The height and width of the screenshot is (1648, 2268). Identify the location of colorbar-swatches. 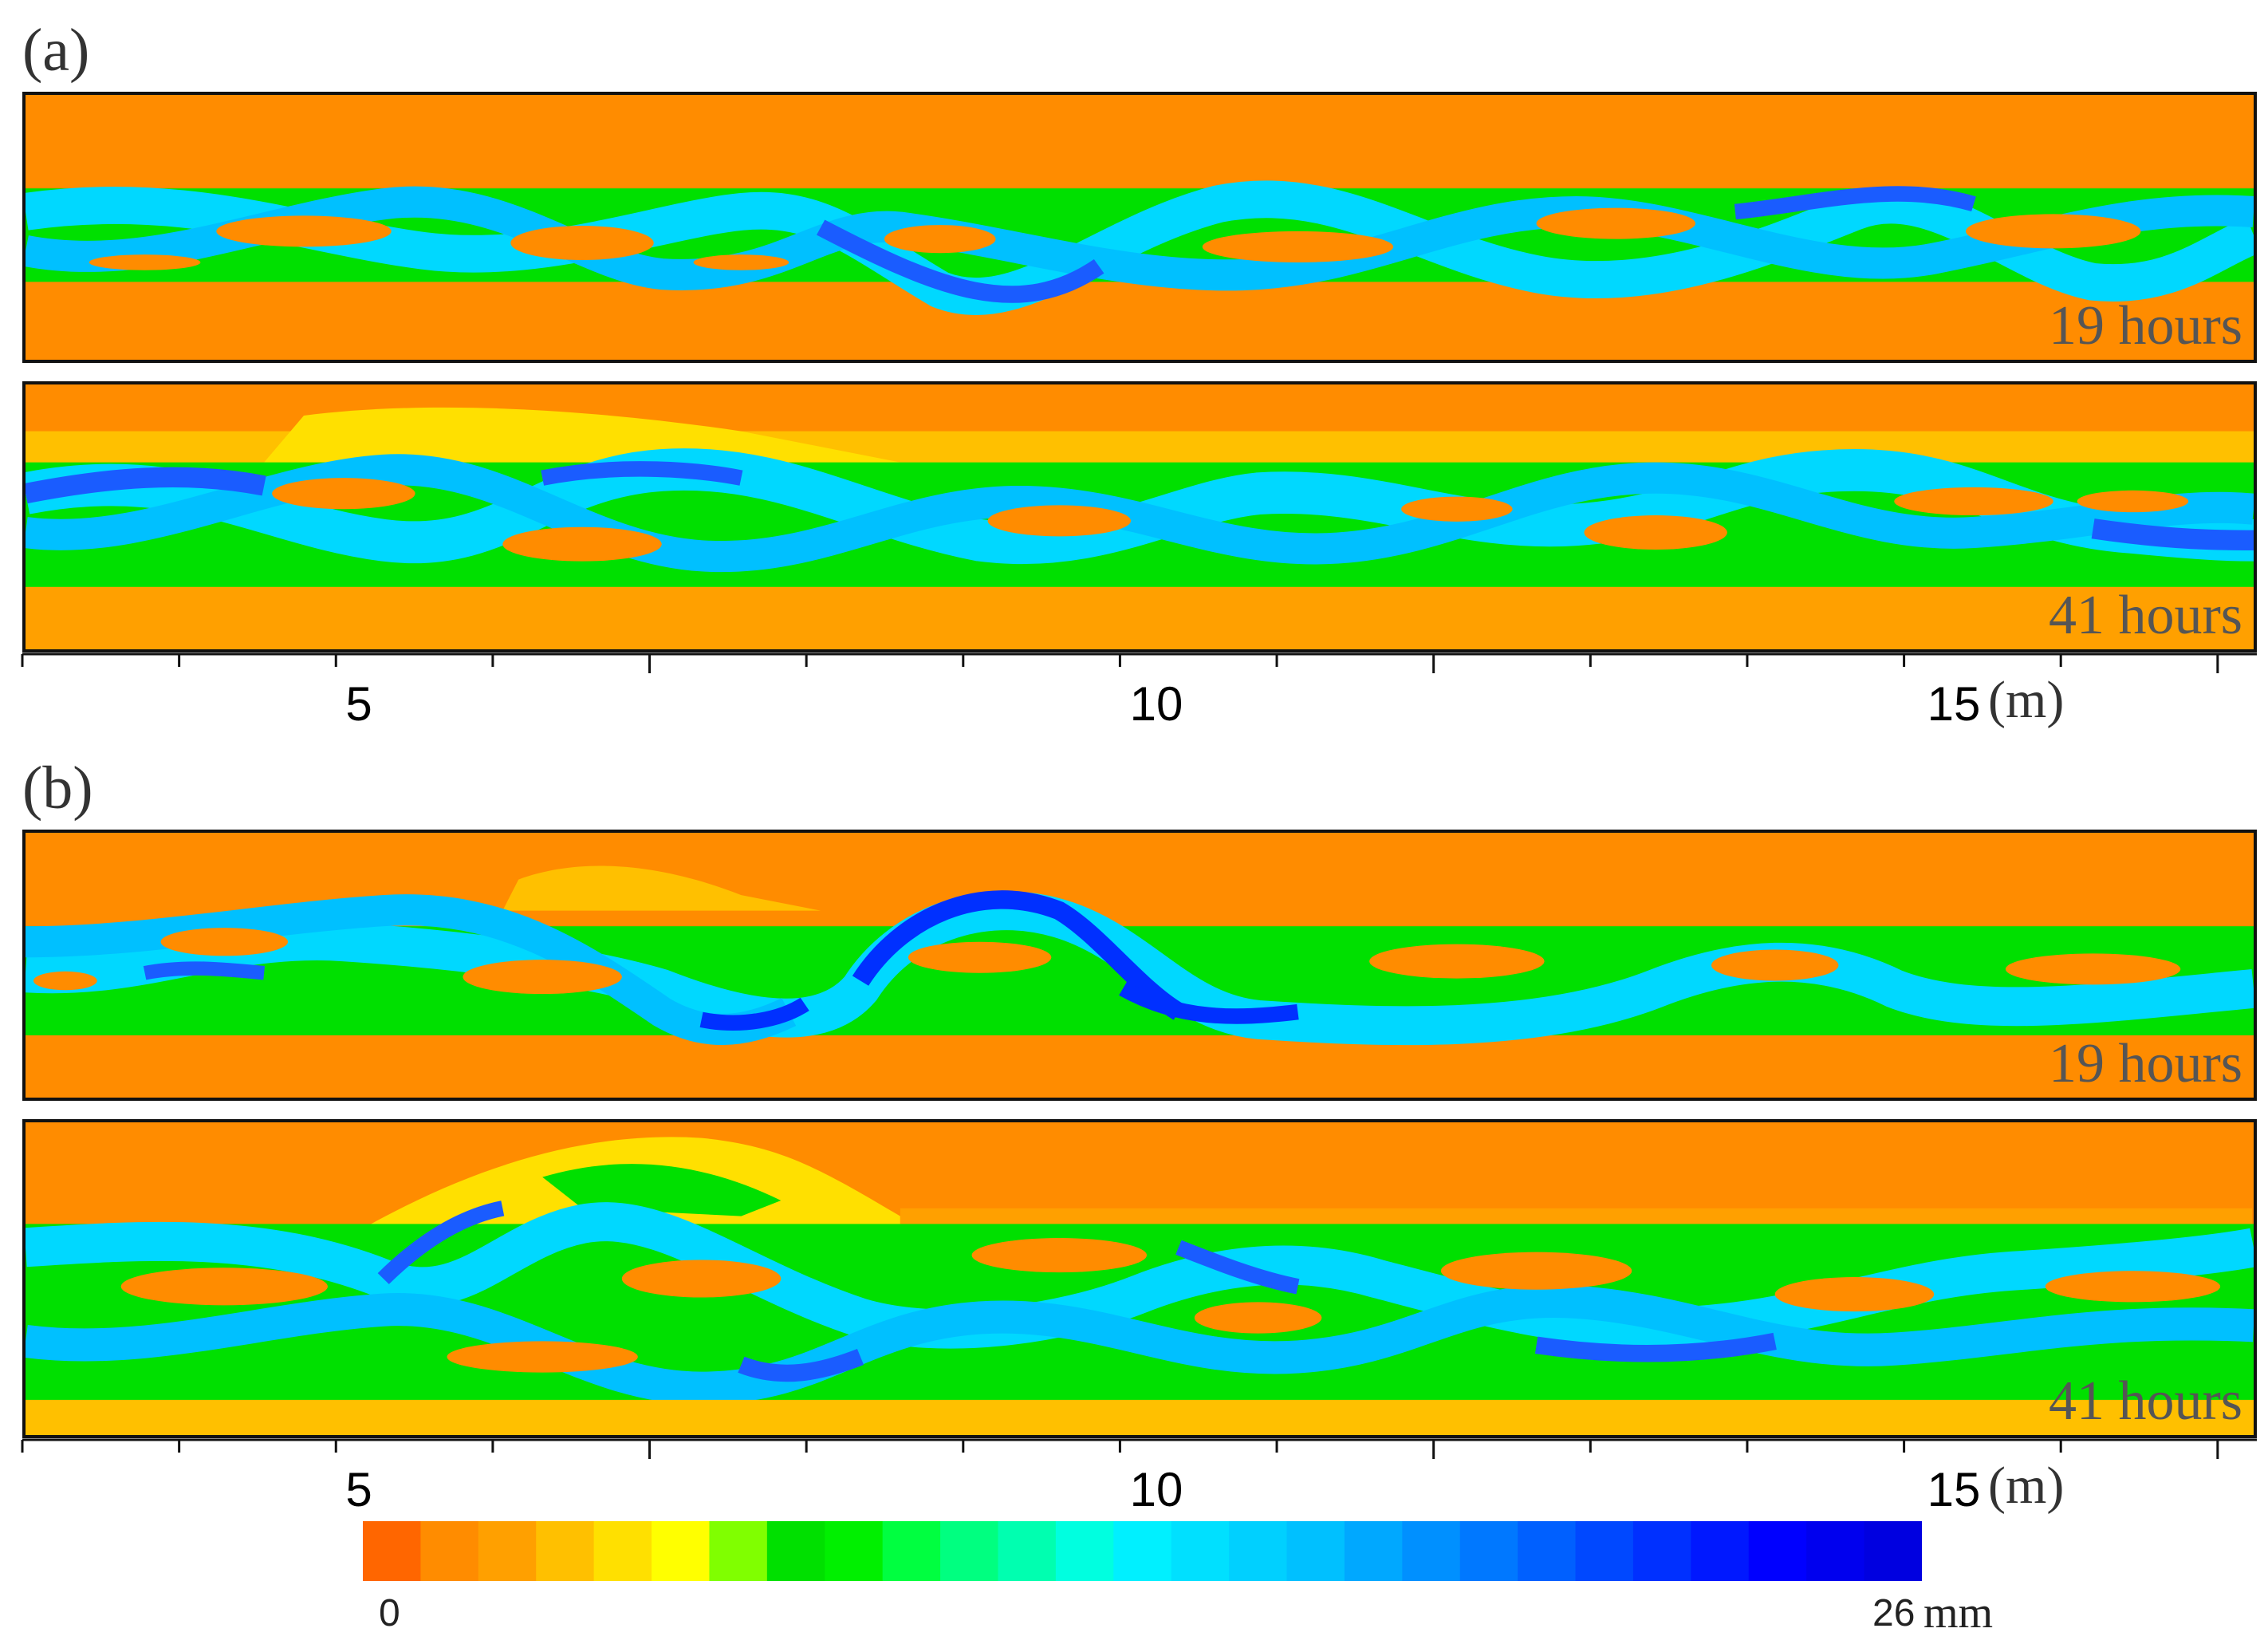
(1143, 1551).